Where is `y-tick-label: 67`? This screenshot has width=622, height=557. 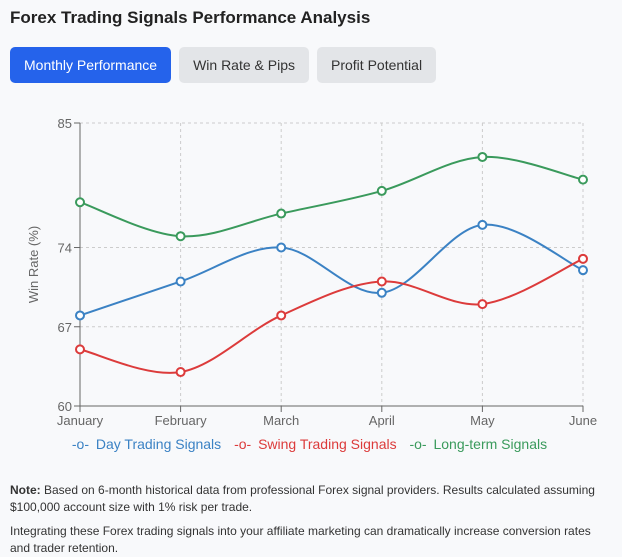 y-tick-label: 67 is located at coordinates (65, 327).